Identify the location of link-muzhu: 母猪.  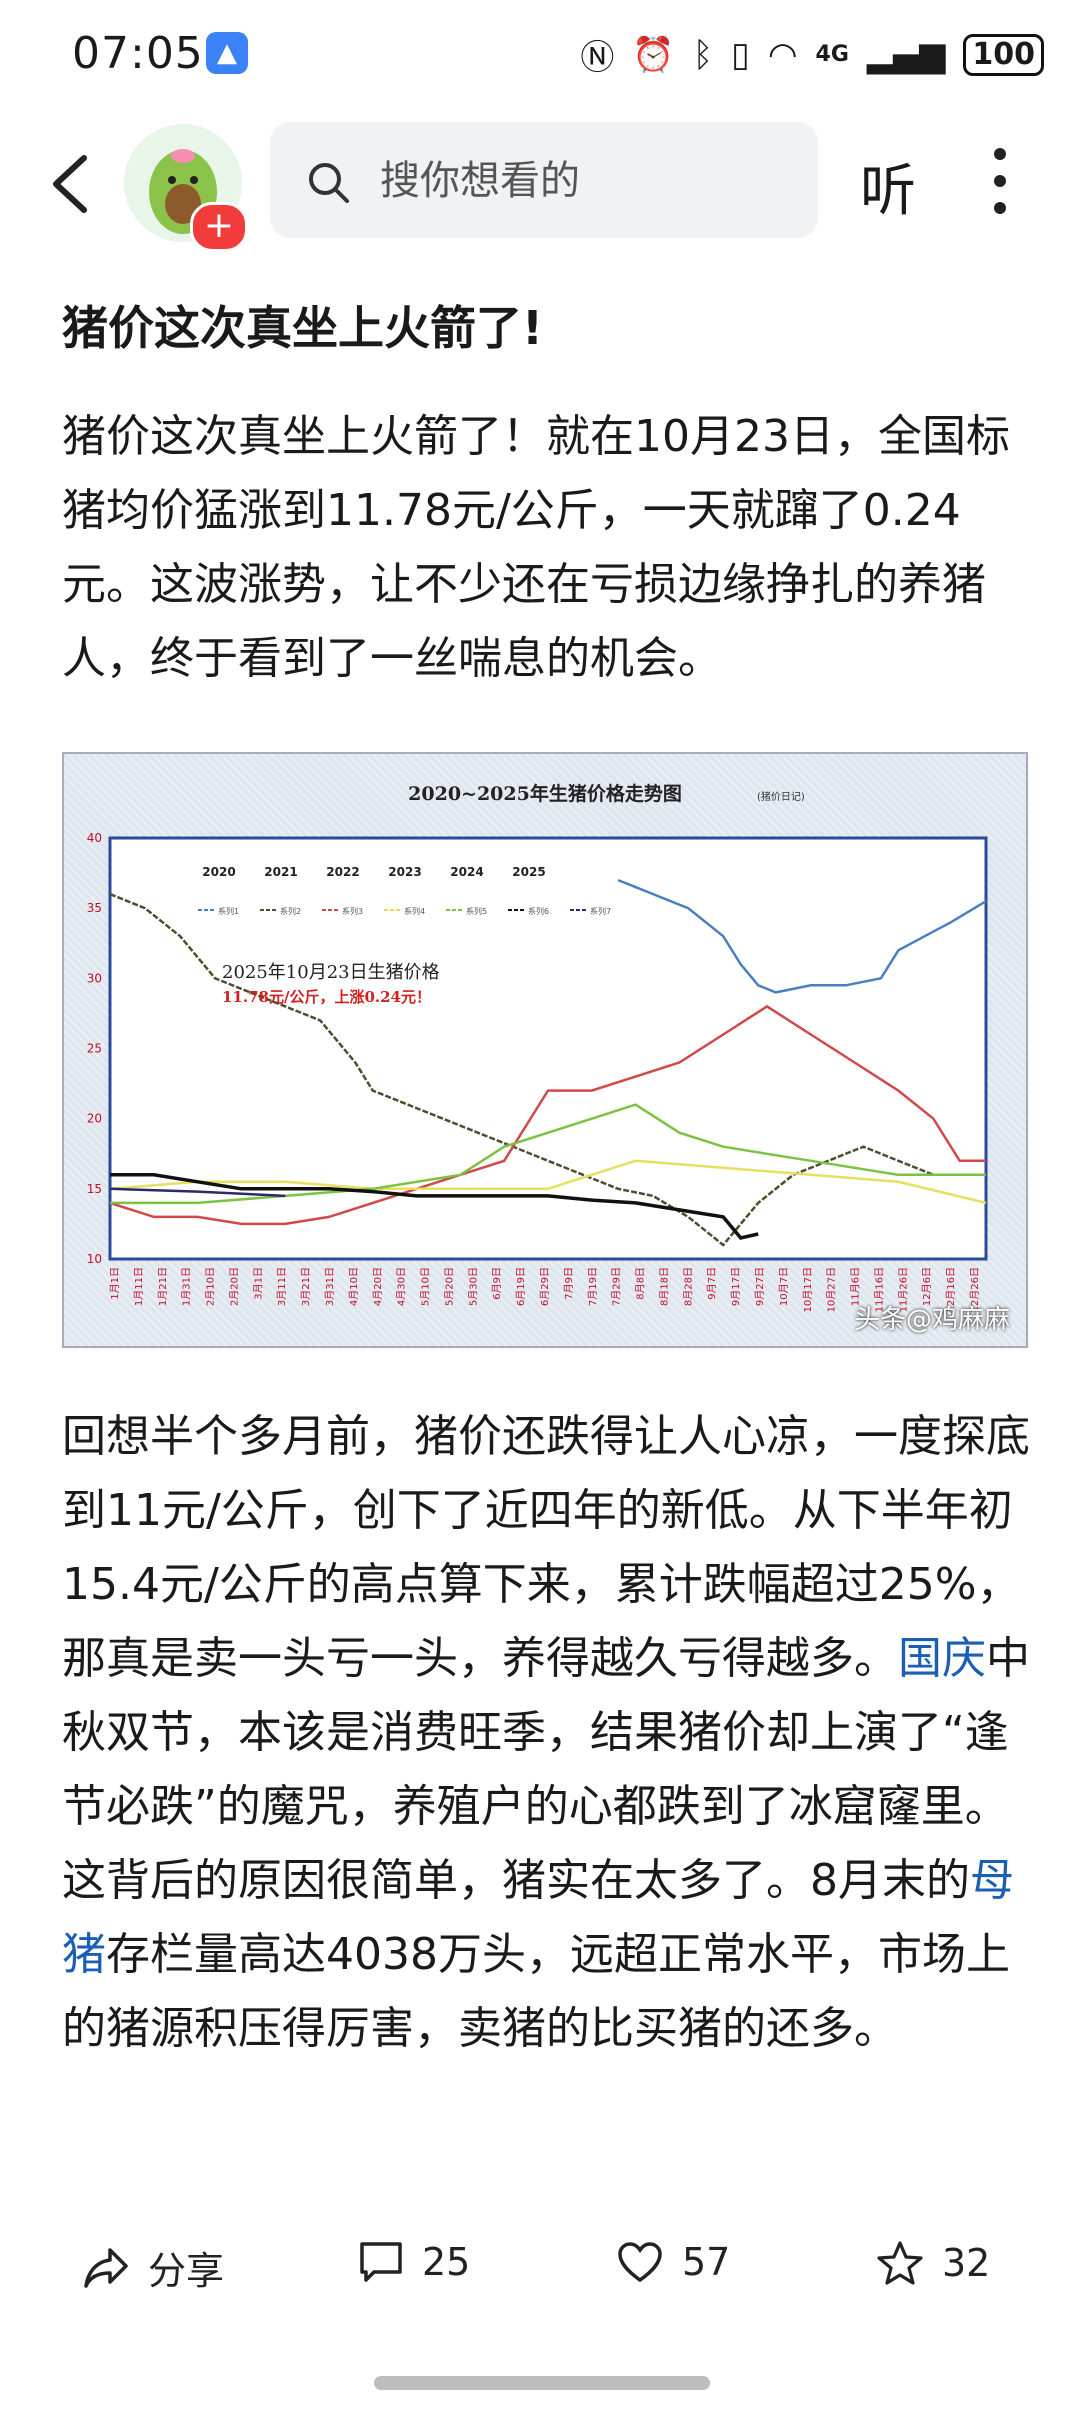
(538, 1917).